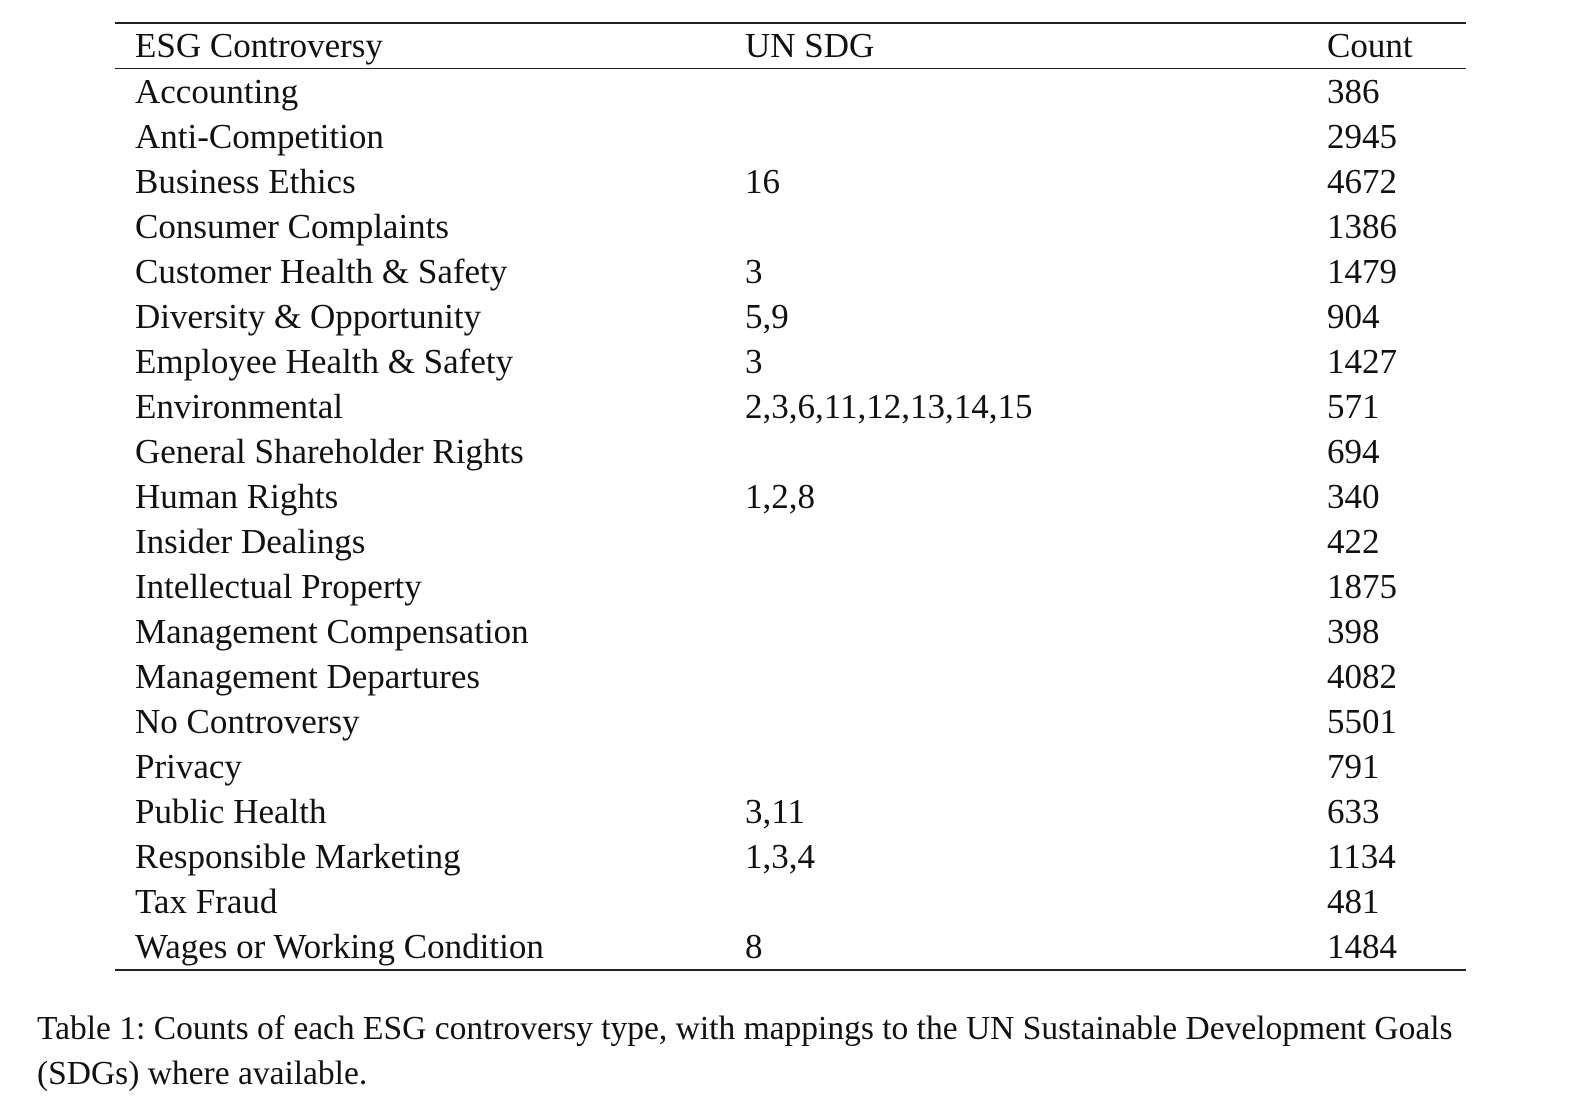 This screenshot has height=1098, width=1570. What do you see at coordinates (1353, 631) in the screenshot?
I see `cell-count: 398` at bounding box center [1353, 631].